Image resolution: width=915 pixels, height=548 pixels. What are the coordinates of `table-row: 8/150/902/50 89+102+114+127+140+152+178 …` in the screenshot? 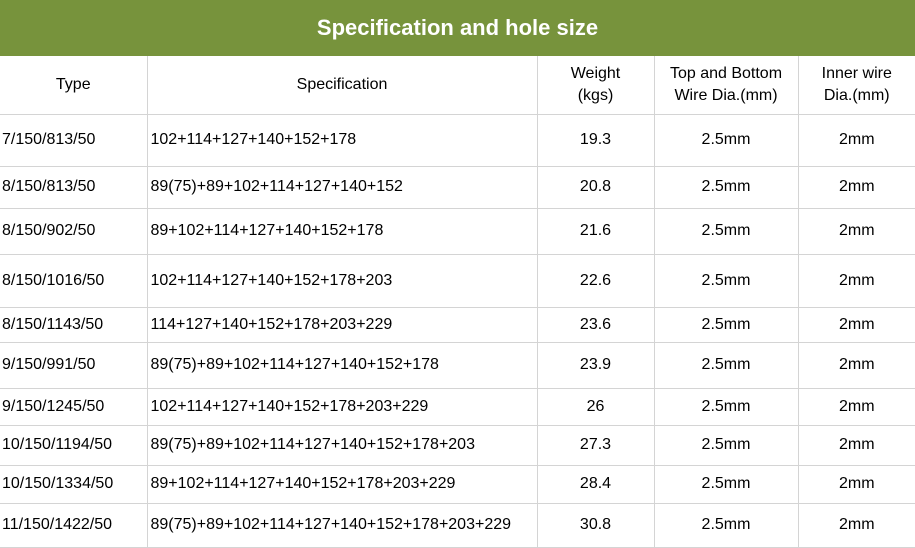 It's located at (457, 231).